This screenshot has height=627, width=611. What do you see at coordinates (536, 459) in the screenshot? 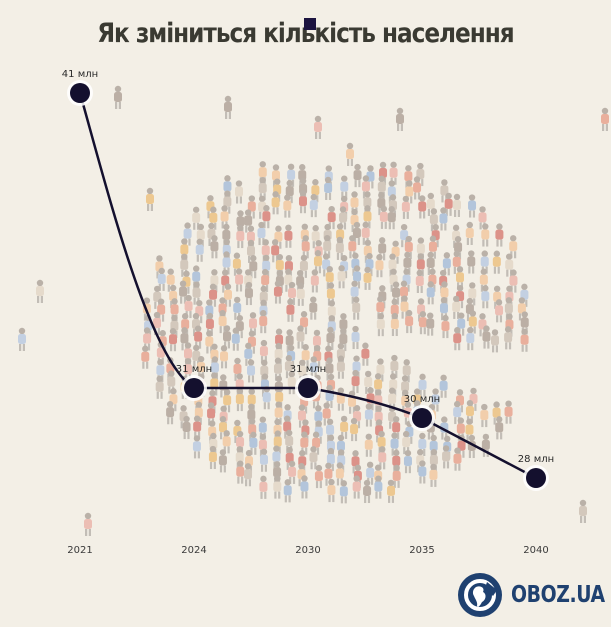
I see `point-label-2040: 28 млн` at bounding box center [536, 459].